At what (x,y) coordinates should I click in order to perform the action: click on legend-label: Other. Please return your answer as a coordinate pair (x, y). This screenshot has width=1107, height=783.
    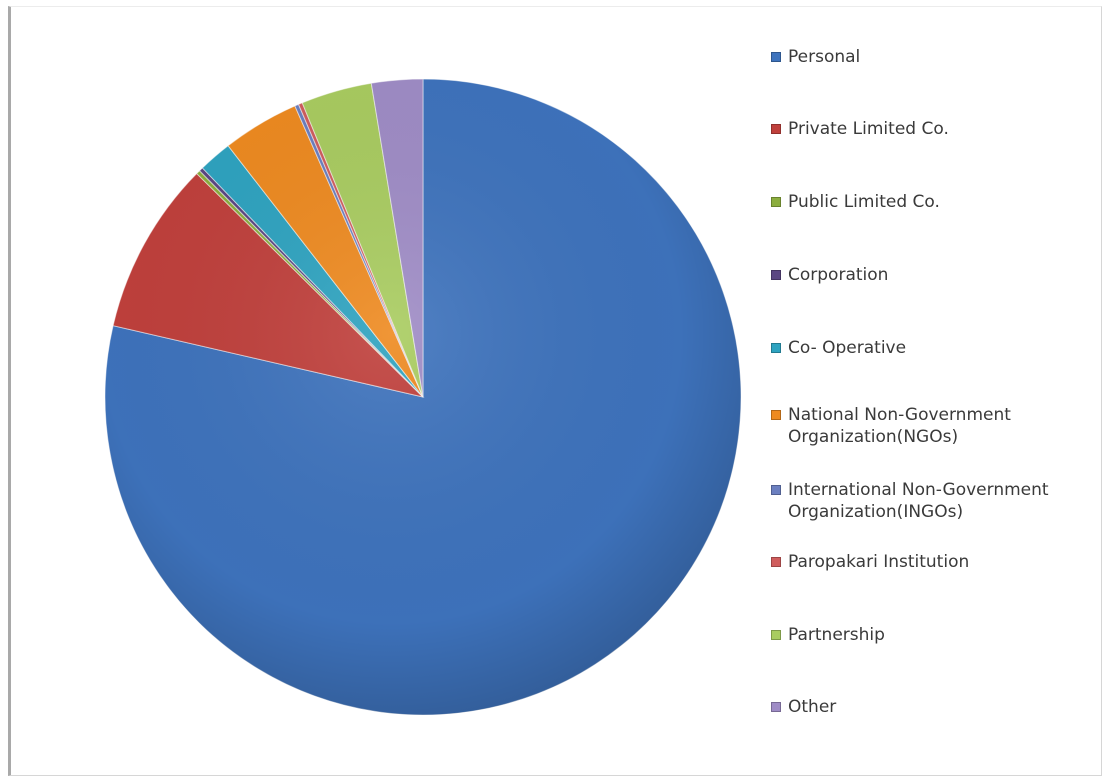
    Looking at the image, I should click on (812, 707).